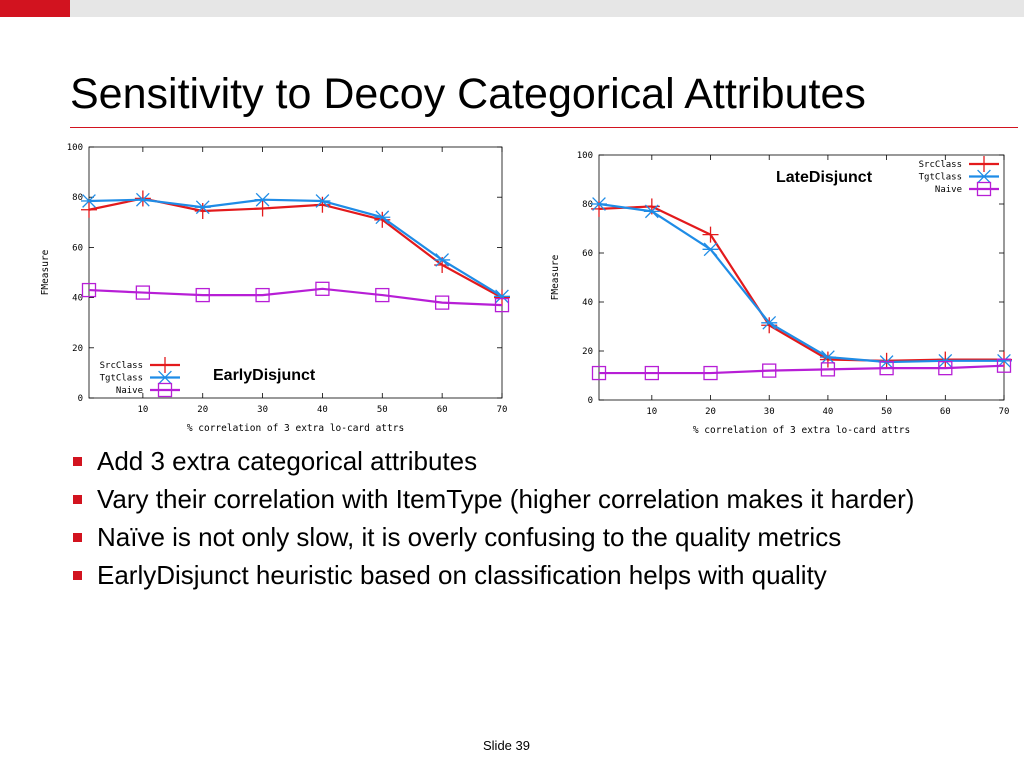  Describe the element at coordinates (710, 412) in the screenshot. I see `x-tick-label: 20` at that location.